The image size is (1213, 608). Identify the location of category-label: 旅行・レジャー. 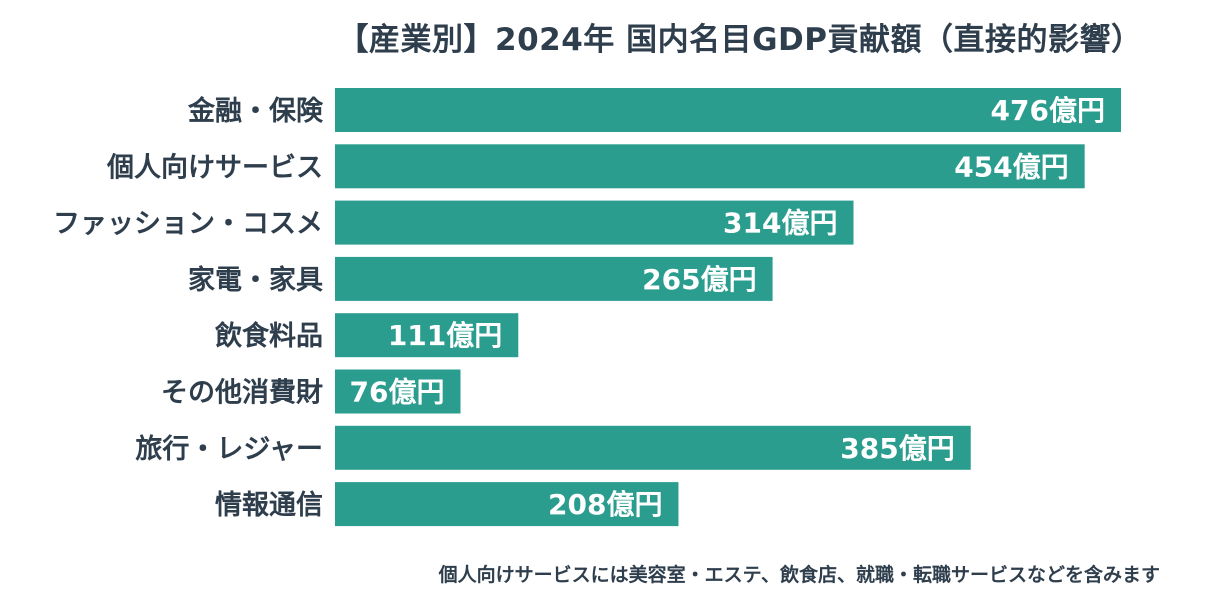
(229, 449).